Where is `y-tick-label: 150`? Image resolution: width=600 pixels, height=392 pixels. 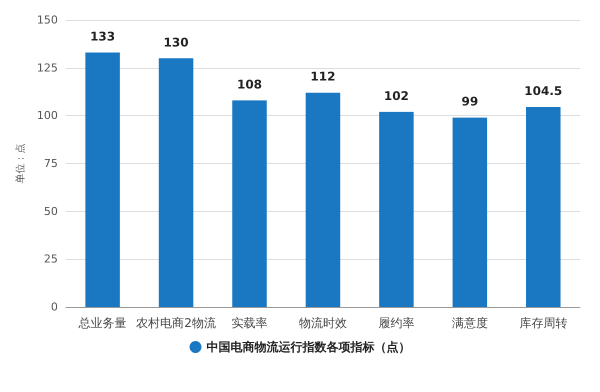 y-tick-label: 150 is located at coordinates (47, 20).